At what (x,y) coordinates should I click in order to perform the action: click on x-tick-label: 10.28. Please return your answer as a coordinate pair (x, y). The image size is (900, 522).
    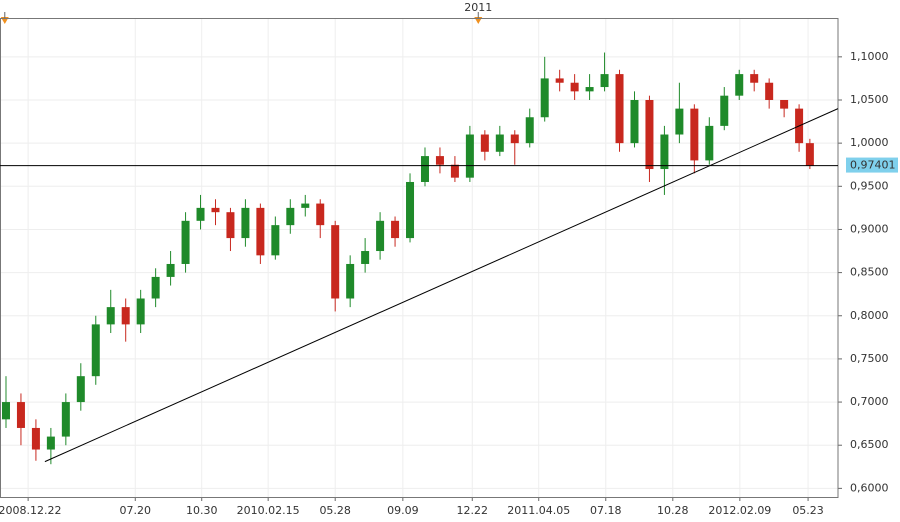
    Looking at the image, I should click on (673, 510).